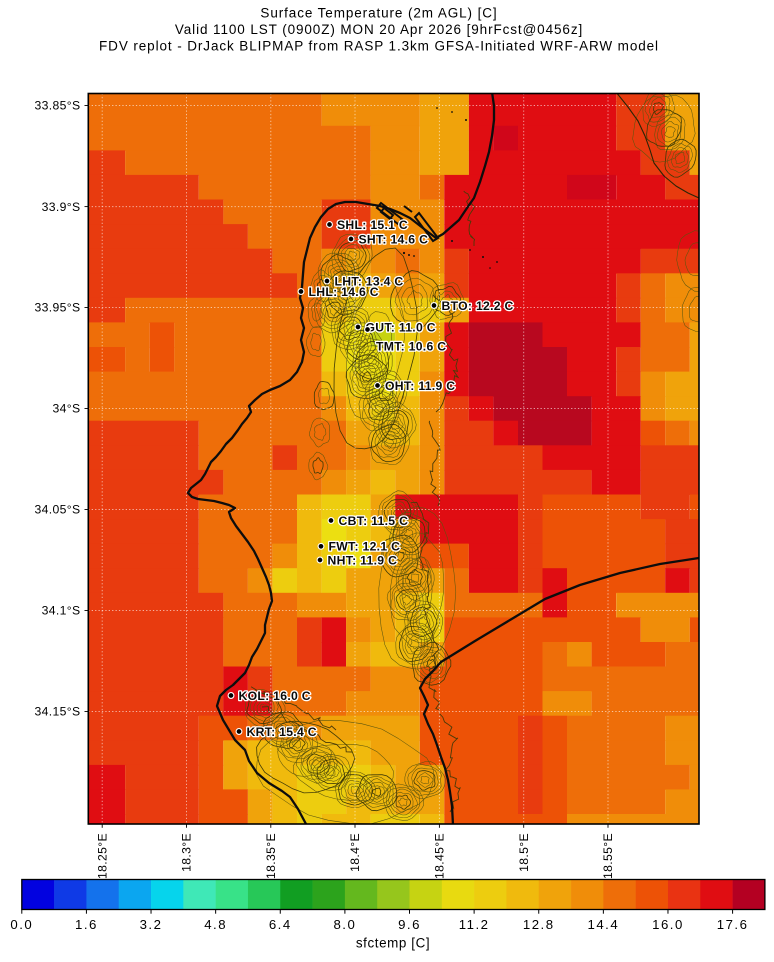 The height and width of the screenshot is (962, 774). What do you see at coordinates (365, 547) in the screenshot?
I see `svg-text: FWT: 12.1 C` at bounding box center [365, 547].